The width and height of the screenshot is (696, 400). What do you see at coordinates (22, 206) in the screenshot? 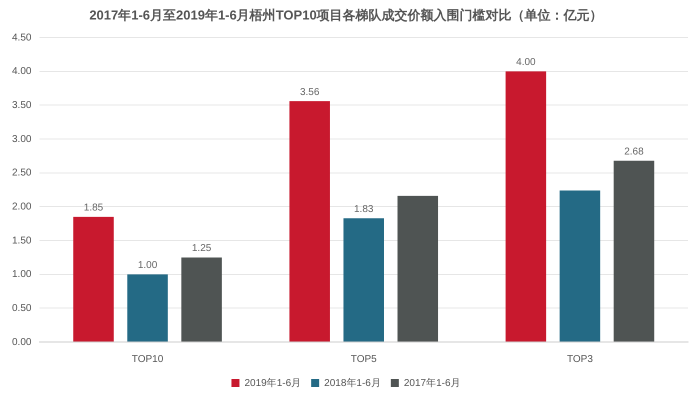
I see `y-tick-label: 2.00` at bounding box center [22, 206].